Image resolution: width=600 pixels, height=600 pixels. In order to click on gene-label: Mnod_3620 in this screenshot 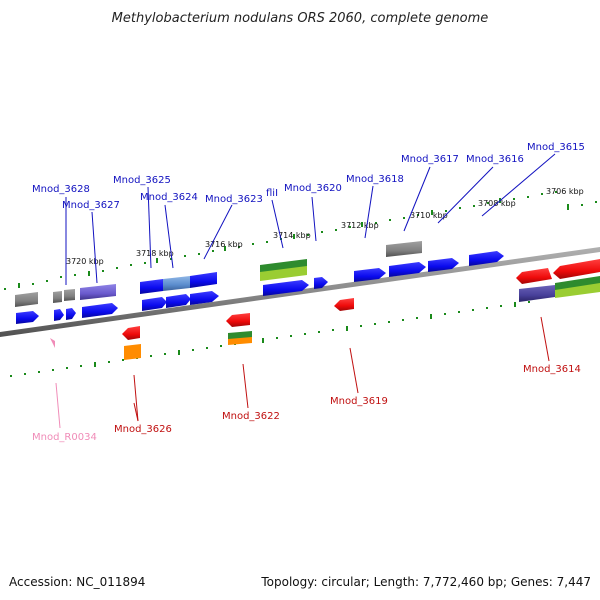, I will do `click(313, 188)`.